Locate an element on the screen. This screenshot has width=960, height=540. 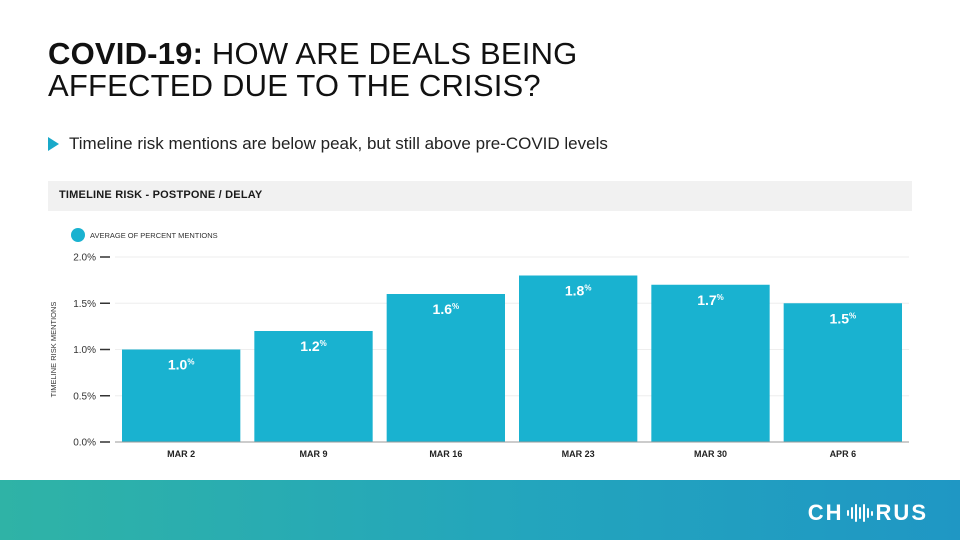
logo-text-right: RUS is located at coordinates (901, 512).